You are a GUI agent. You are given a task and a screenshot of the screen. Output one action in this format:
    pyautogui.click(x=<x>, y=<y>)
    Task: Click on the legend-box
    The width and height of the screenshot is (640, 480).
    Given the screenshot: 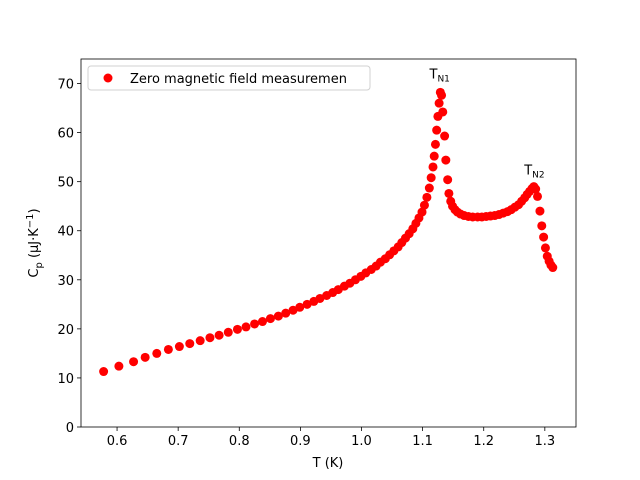 What is the action you would take?
    pyautogui.click(x=229, y=78)
    